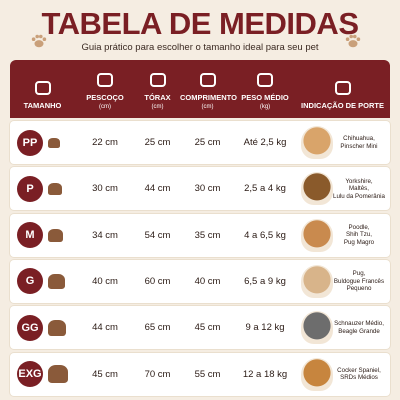 Image resolution: width=400 pixels, height=400 pixels. Describe the element at coordinates (207, 142) in the screenshot. I see `length-cell: 25 cm` at that location.